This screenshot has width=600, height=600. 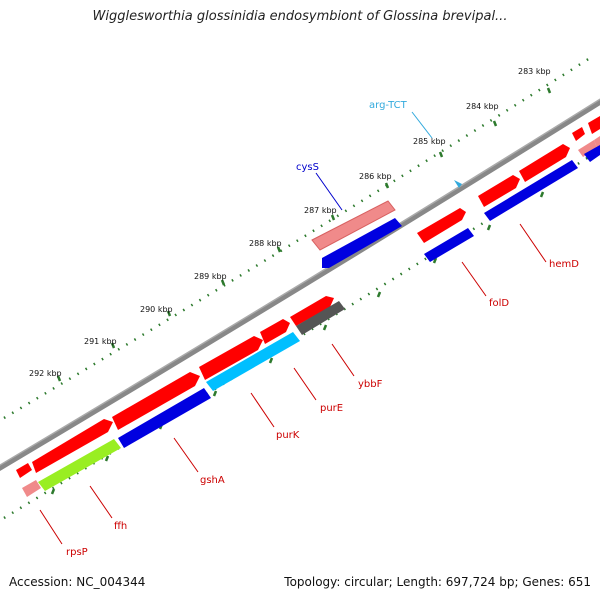 What do you see at coordinates (45, 373) in the screenshot?
I see `tick-label-292: 292 kbp` at bounding box center [45, 373].